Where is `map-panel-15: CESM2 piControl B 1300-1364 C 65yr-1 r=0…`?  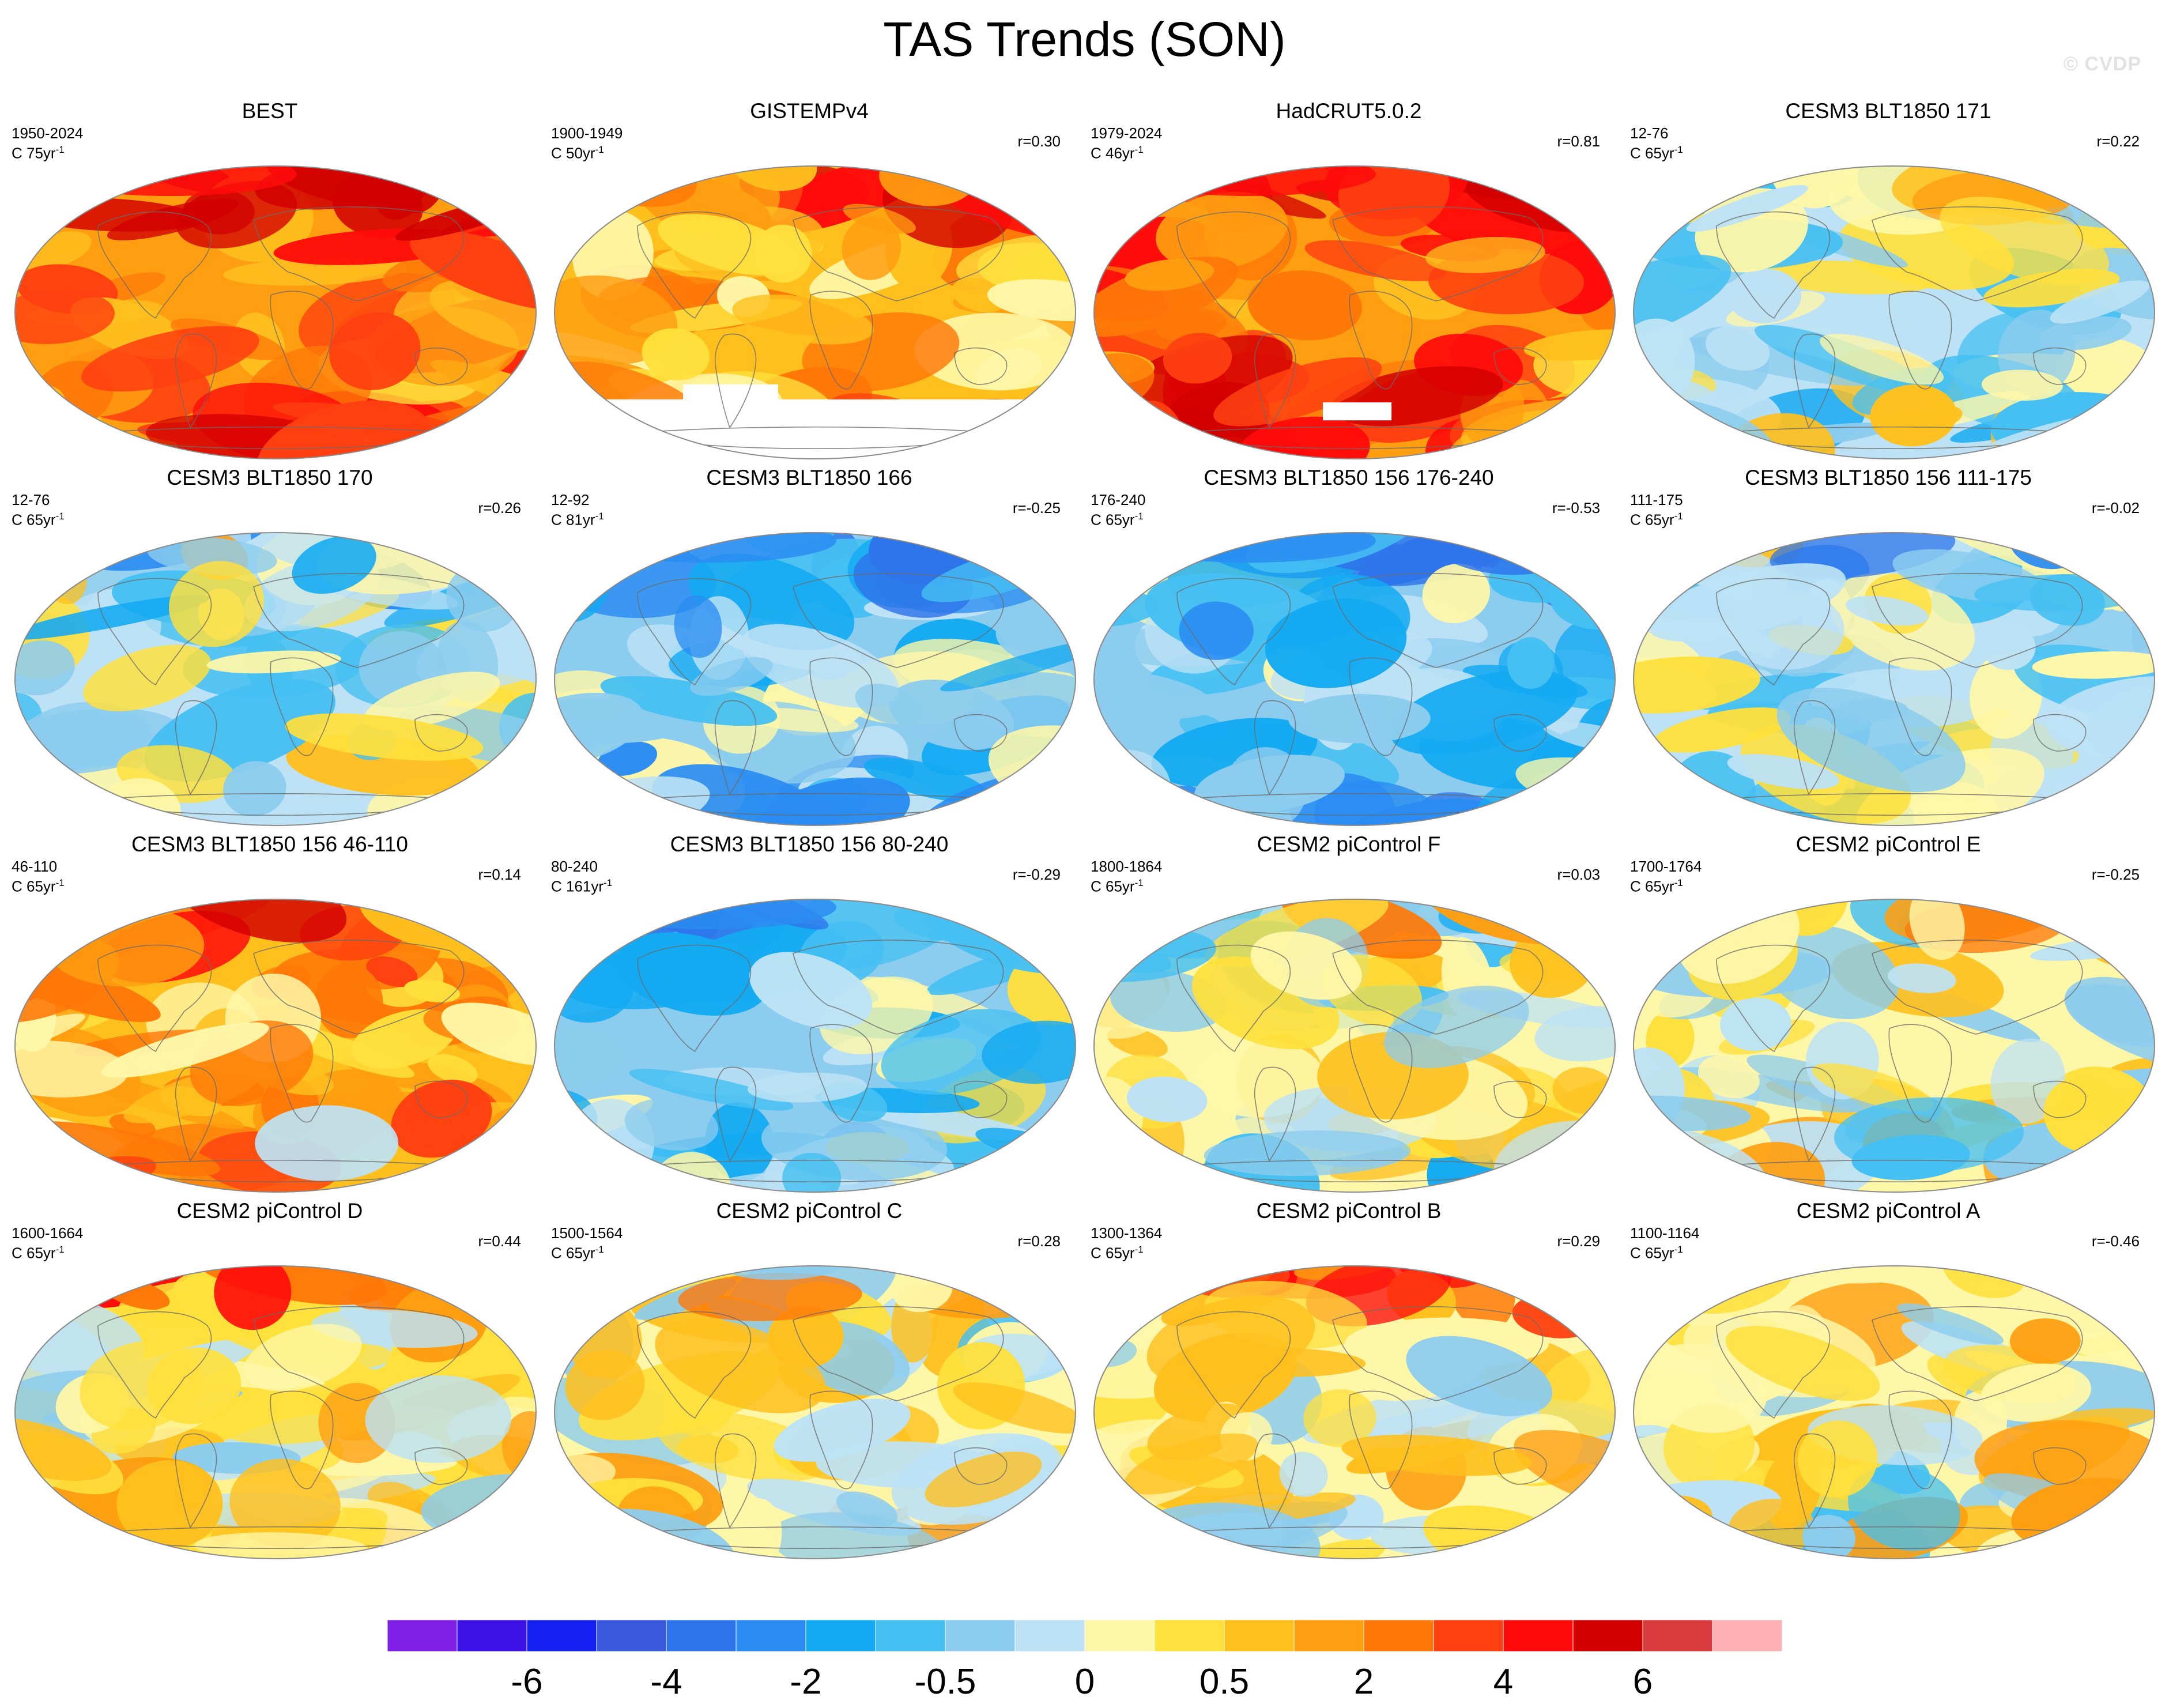 map-panel-15: CESM2 piControl B 1300-1364 C 65yr-1 r=0… is located at coordinates (1349, 1381).